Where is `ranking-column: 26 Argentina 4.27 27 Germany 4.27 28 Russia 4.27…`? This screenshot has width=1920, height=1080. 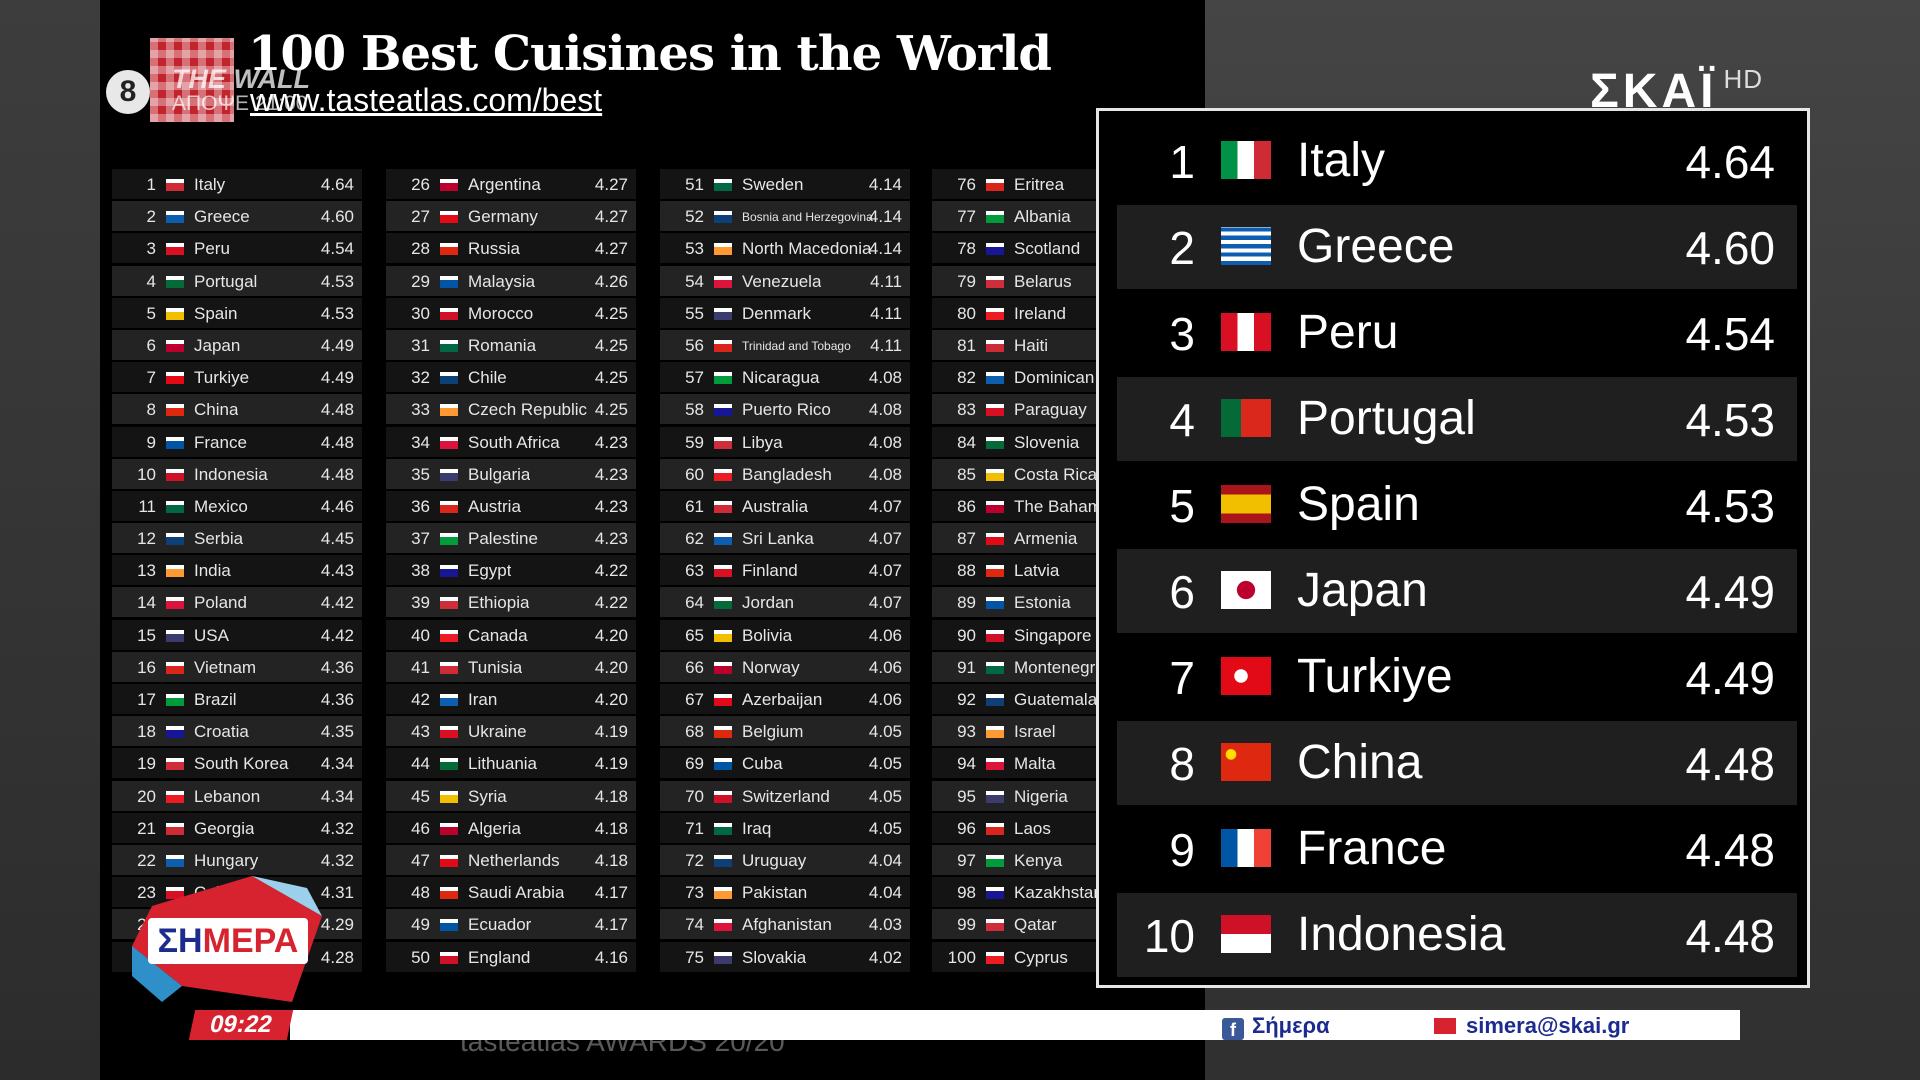 ranking-column: 26 Argentina 4.27 27 Germany 4.27 28 Russia 4.27… is located at coordinates (511, 571).